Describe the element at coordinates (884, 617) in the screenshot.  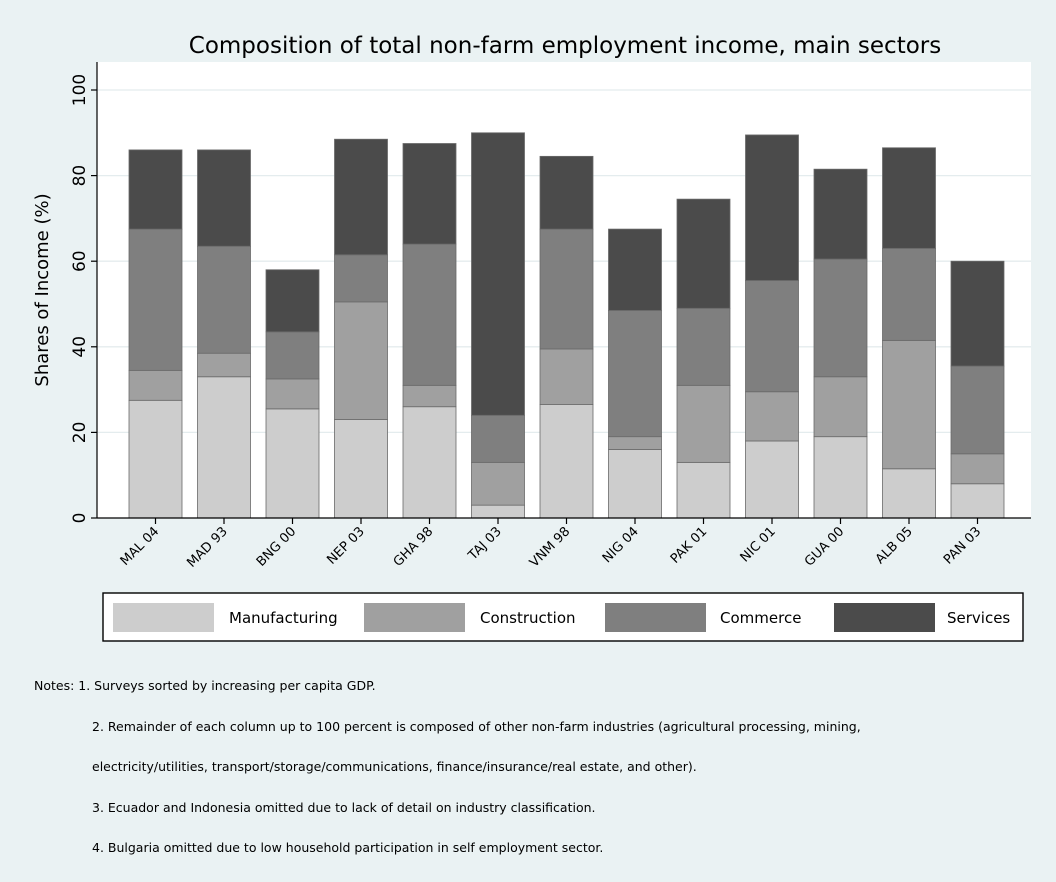
I see `legend-swatch-services` at that location.